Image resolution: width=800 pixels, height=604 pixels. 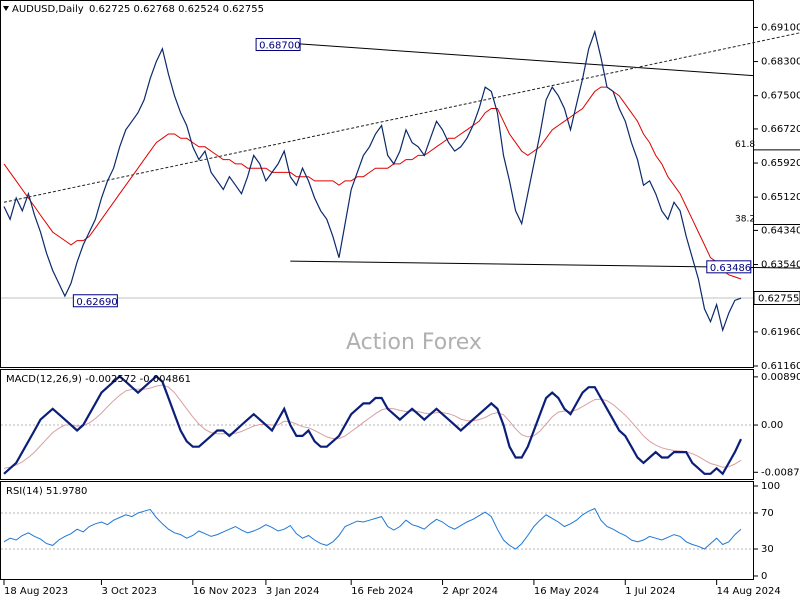 What do you see at coordinates (780, 62) in the screenshot?
I see `price-tick-label: 0.68300` at bounding box center [780, 62].